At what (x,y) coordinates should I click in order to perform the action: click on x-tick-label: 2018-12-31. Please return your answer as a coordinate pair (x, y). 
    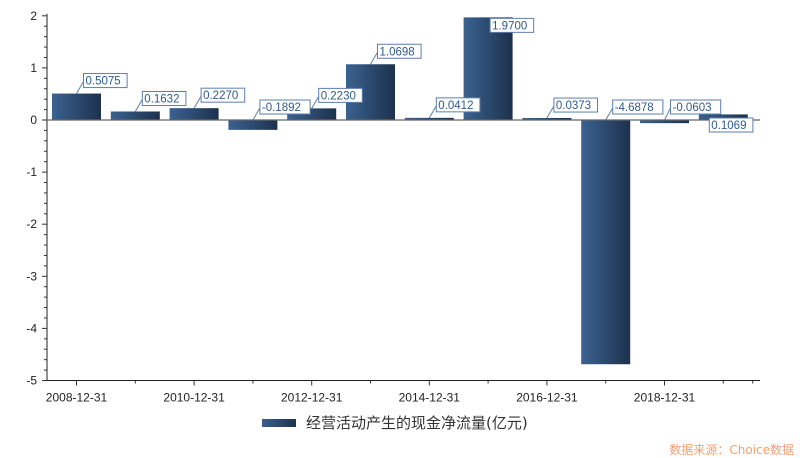
    Looking at the image, I should click on (665, 398).